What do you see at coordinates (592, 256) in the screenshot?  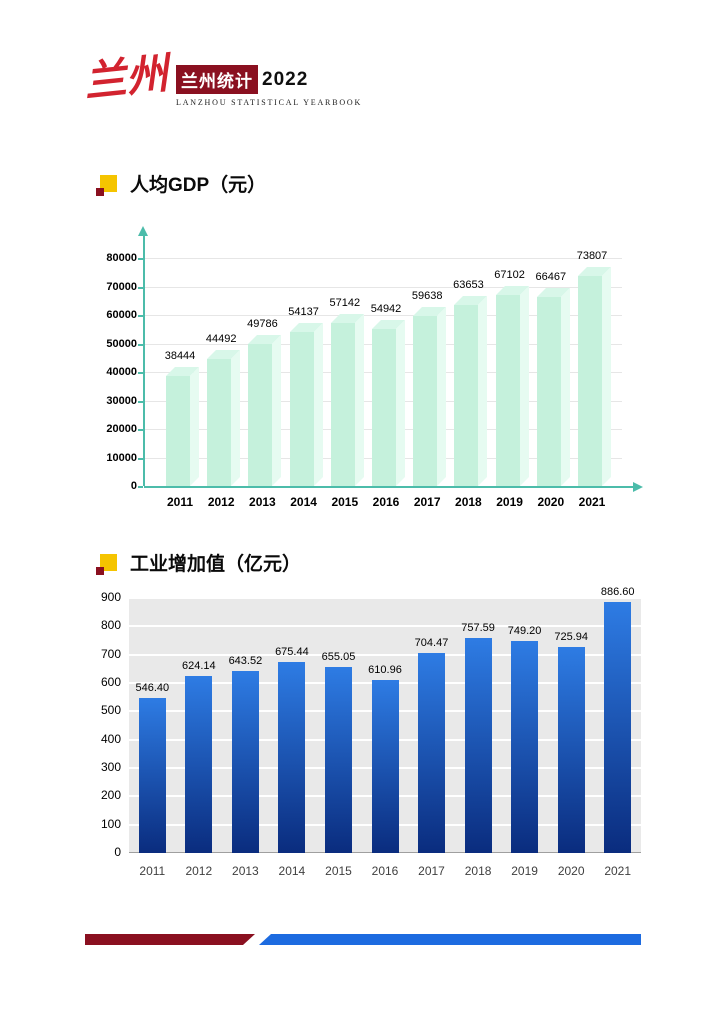 I see `bar-value-label: 73807` at bounding box center [592, 256].